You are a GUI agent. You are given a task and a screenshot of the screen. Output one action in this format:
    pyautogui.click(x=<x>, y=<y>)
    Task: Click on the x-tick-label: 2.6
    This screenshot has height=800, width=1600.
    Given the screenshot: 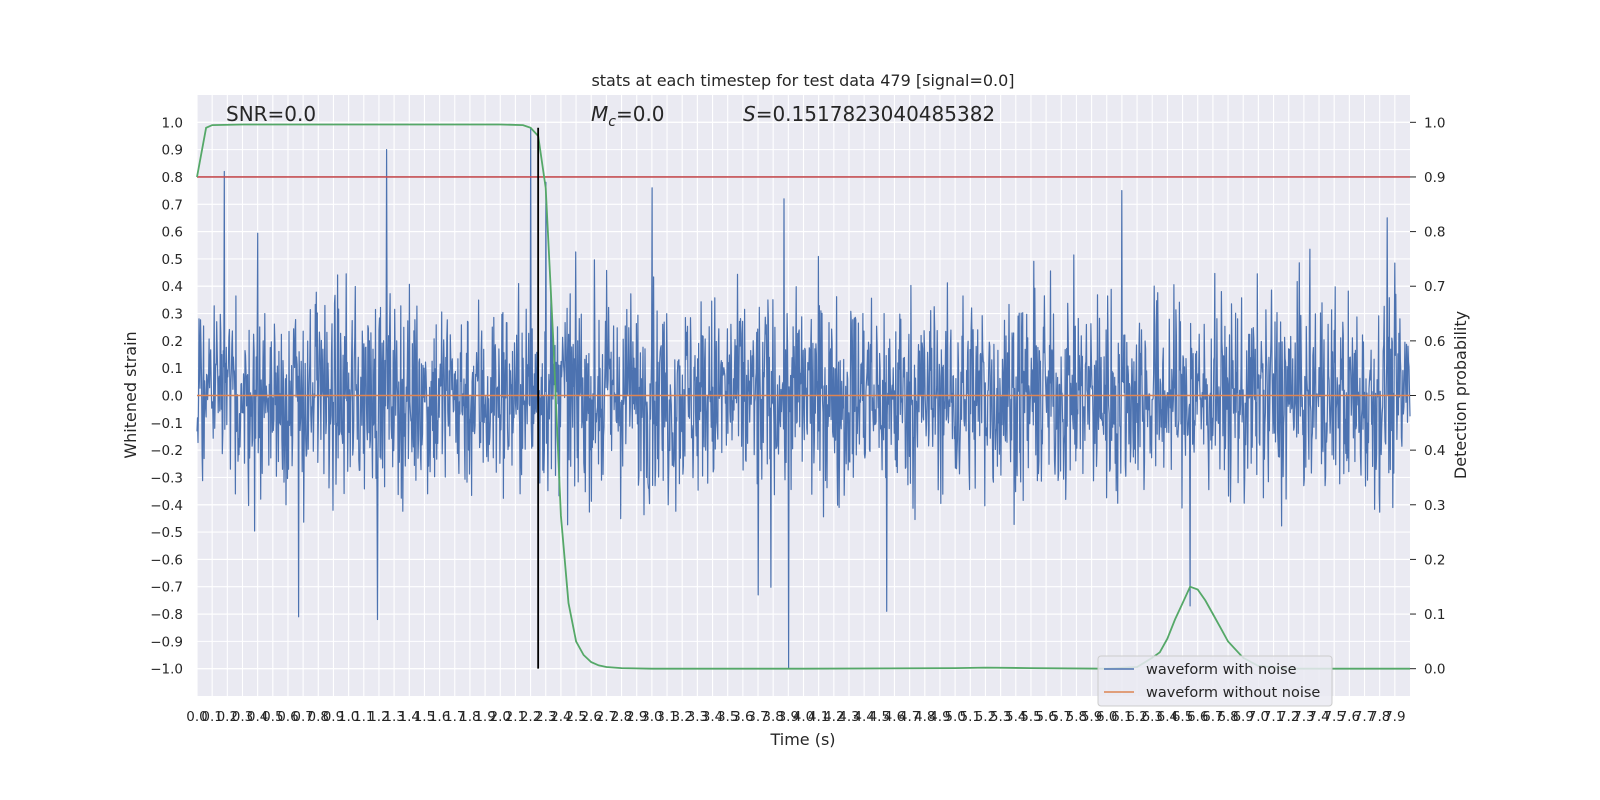 What is the action you would take?
    pyautogui.click(x=590, y=717)
    